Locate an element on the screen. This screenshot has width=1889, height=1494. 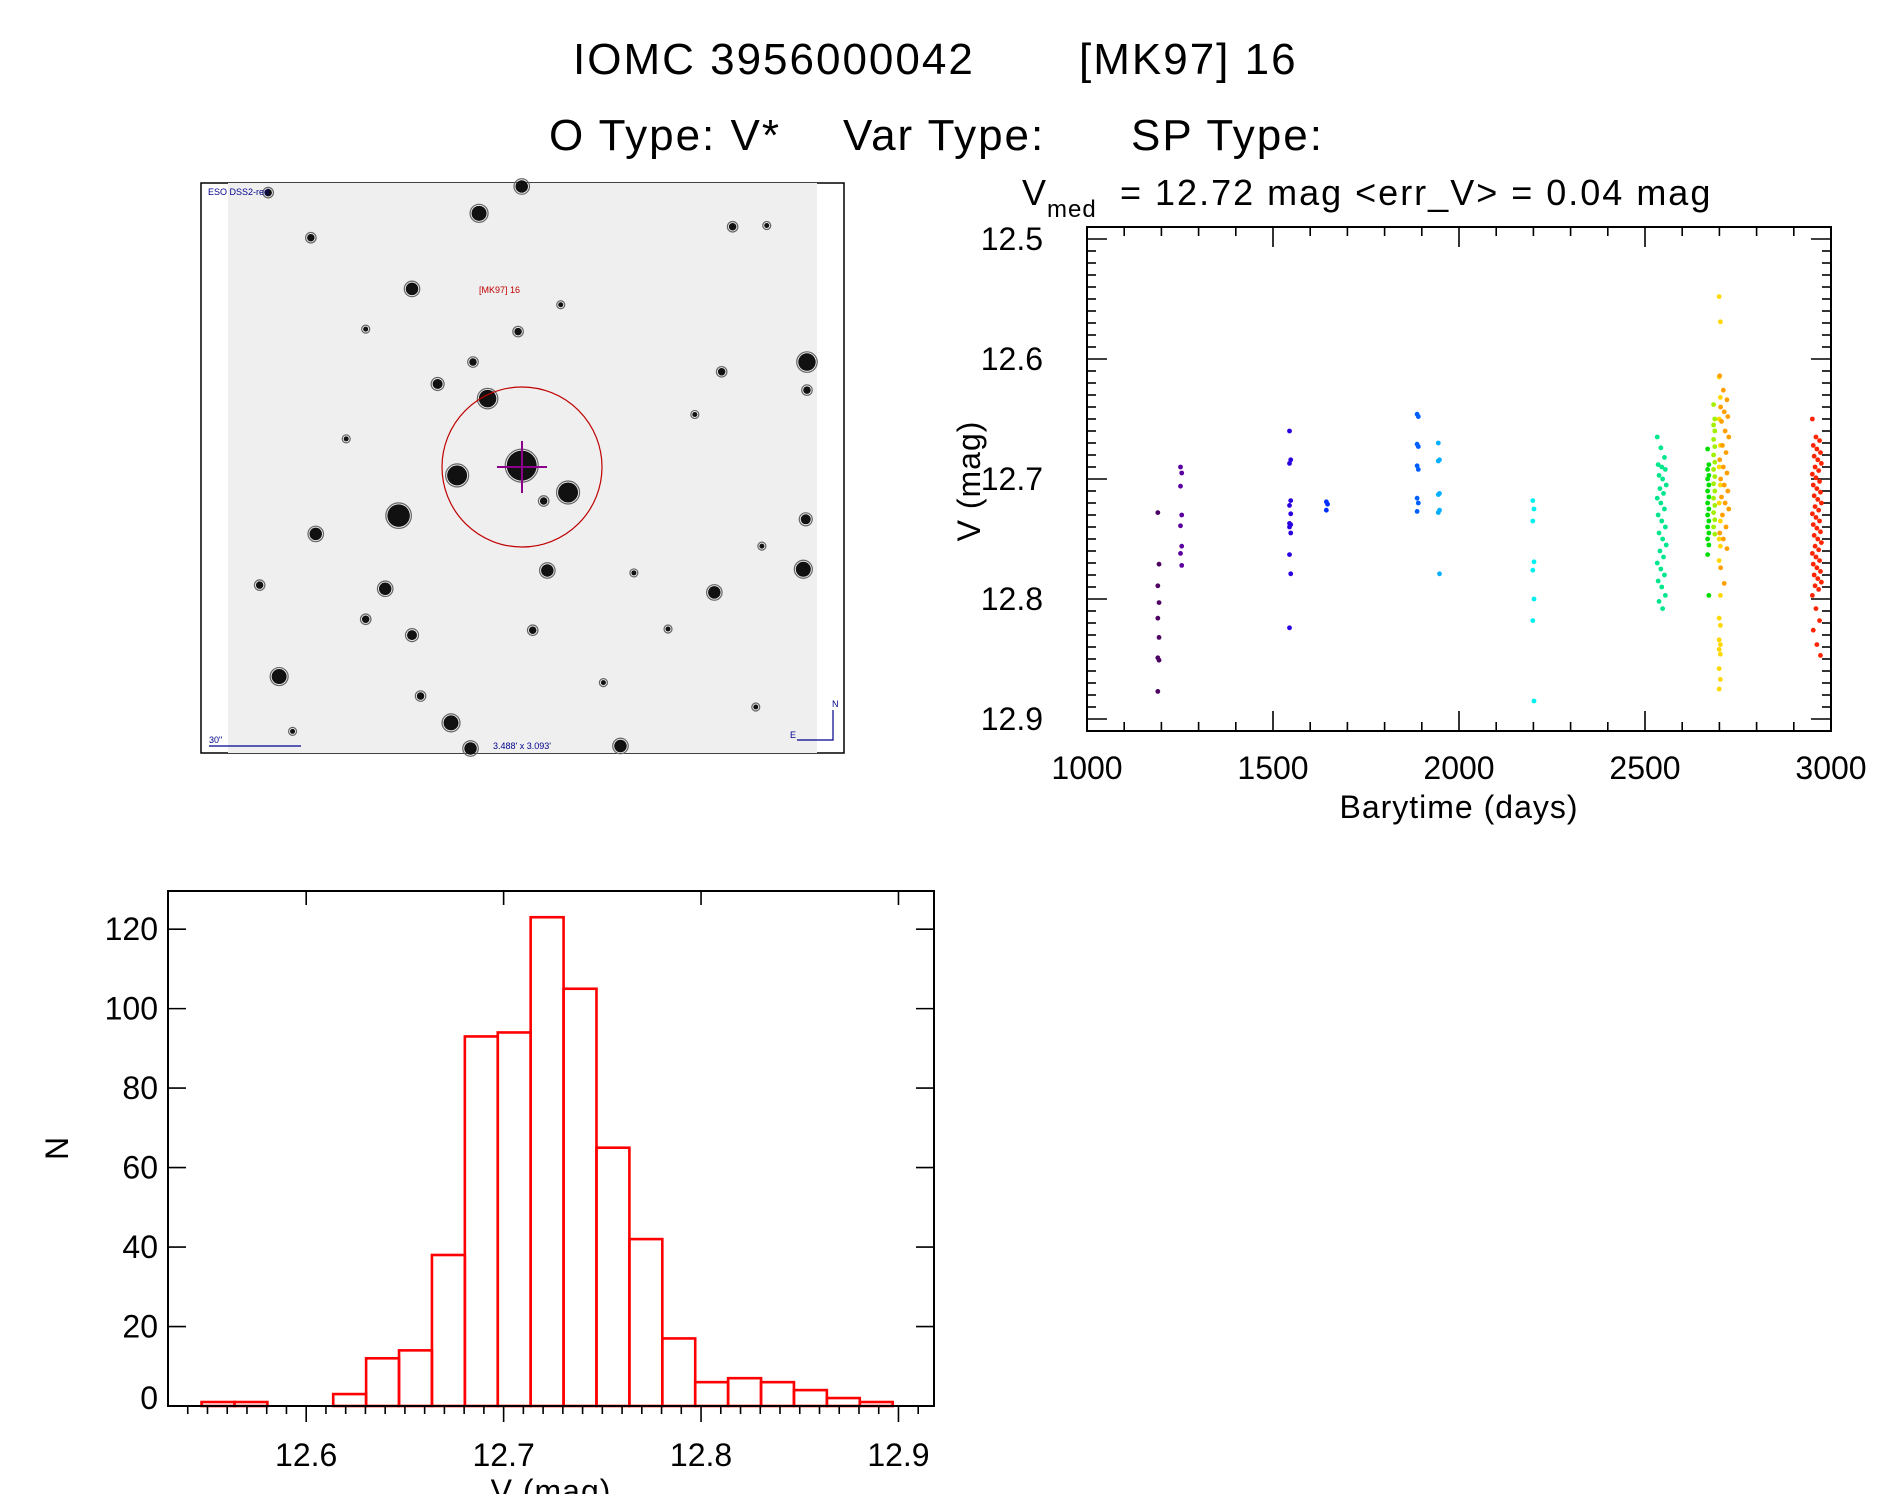
field-size-label: 3.488' x 3.093' is located at coordinates (522, 746).